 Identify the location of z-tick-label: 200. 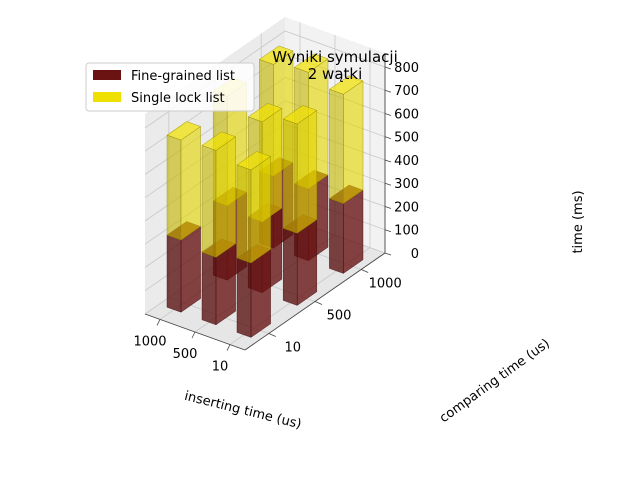
(406, 207).